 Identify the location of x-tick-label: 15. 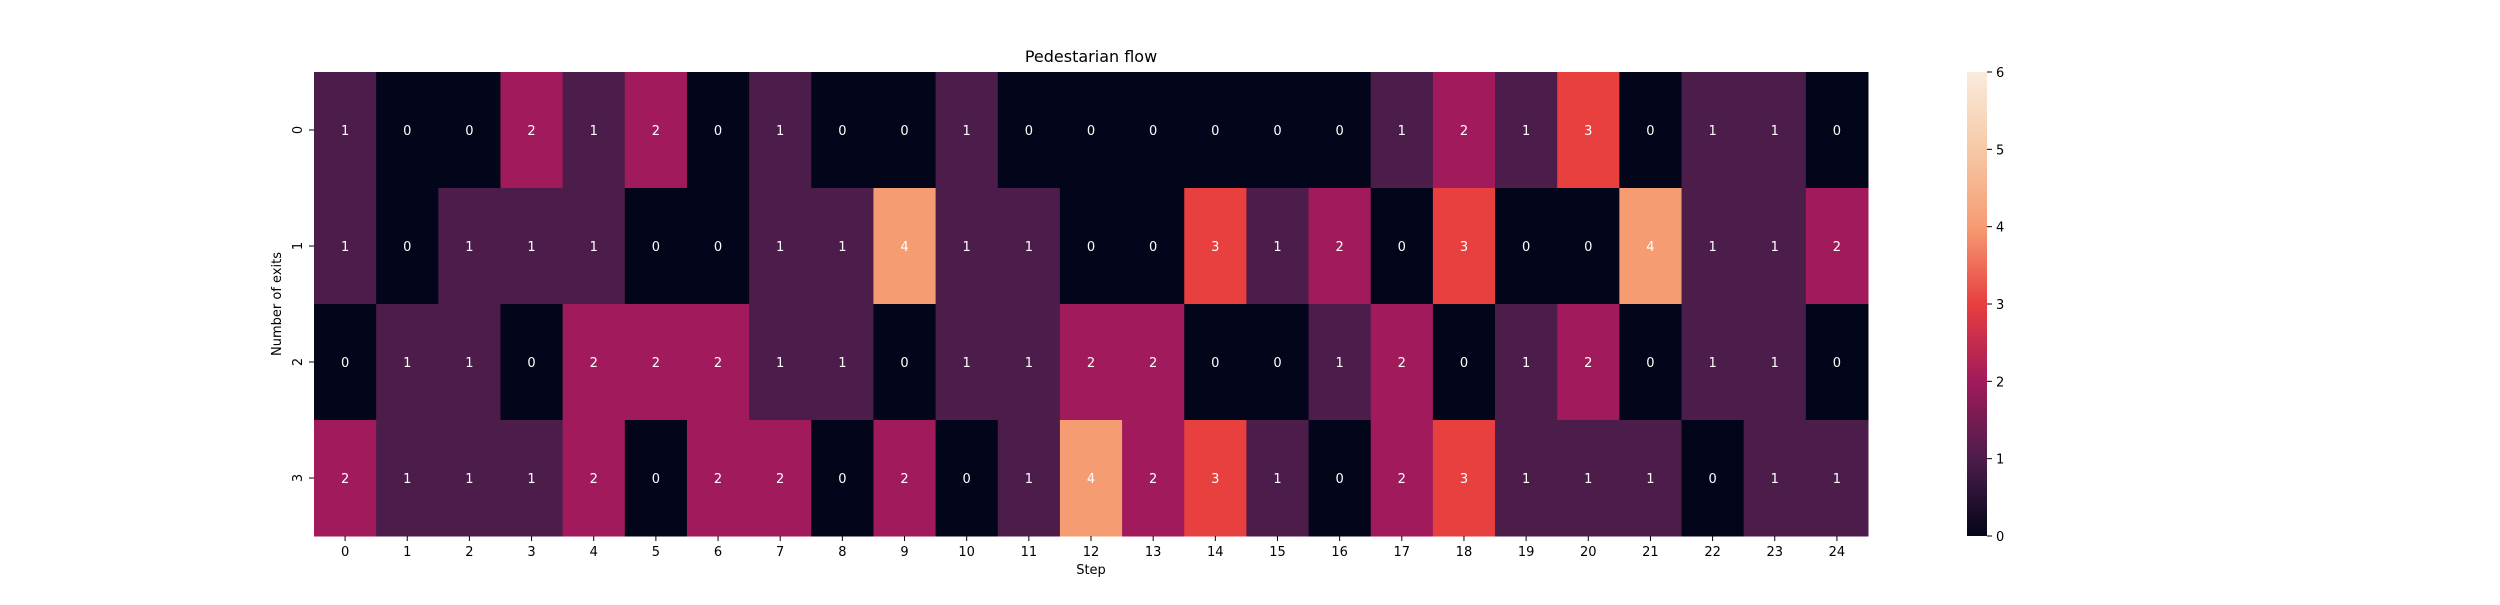
(1277, 552).